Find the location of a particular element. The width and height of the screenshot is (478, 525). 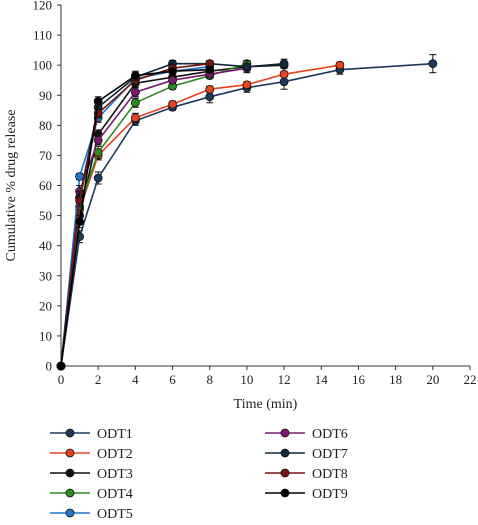

legend-label: ODT7 is located at coordinates (330, 454).